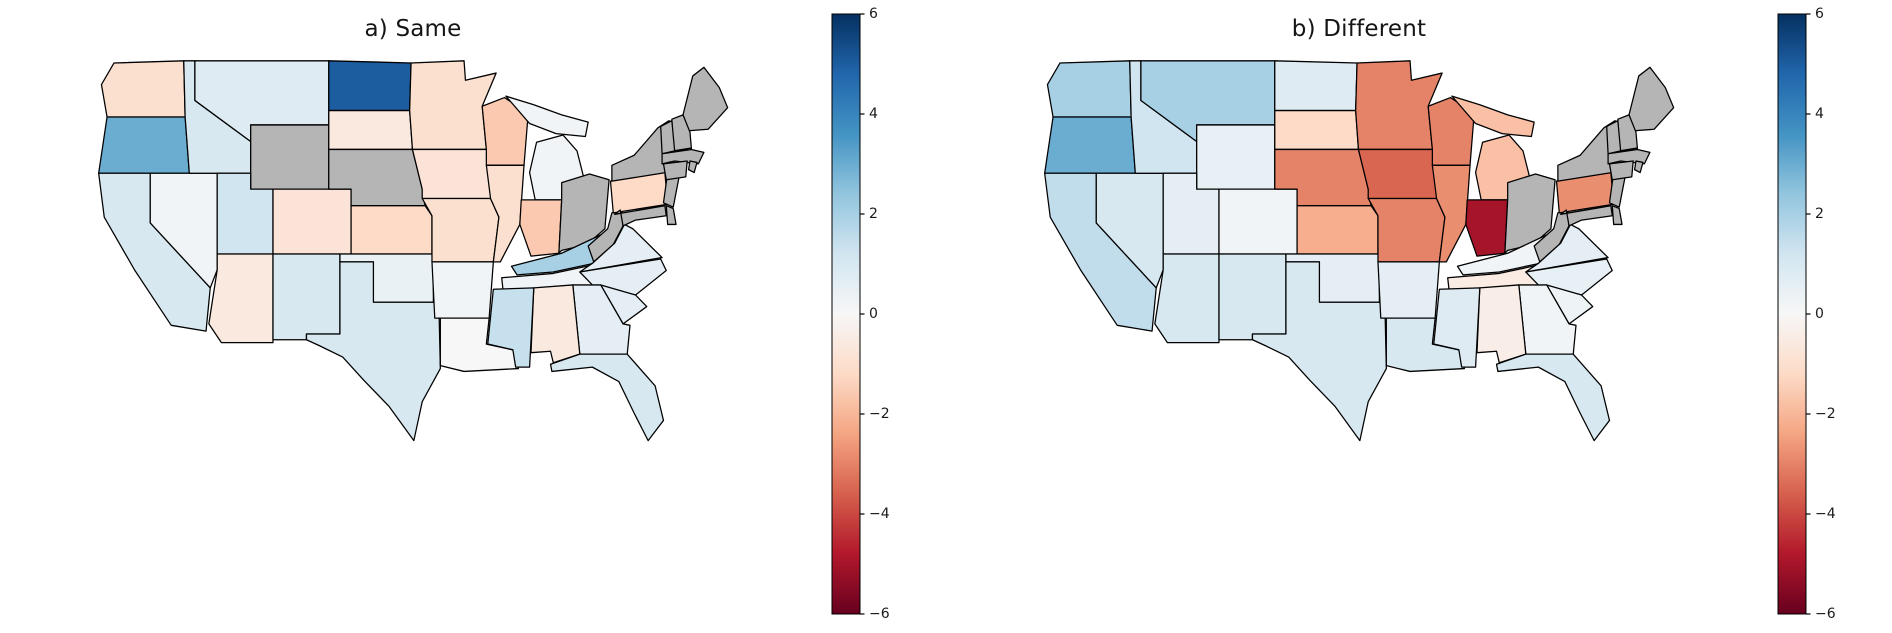  Describe the element at coordinates (413, 29) in the screenshot. I see `panel-a-title: a) Same` at that location.